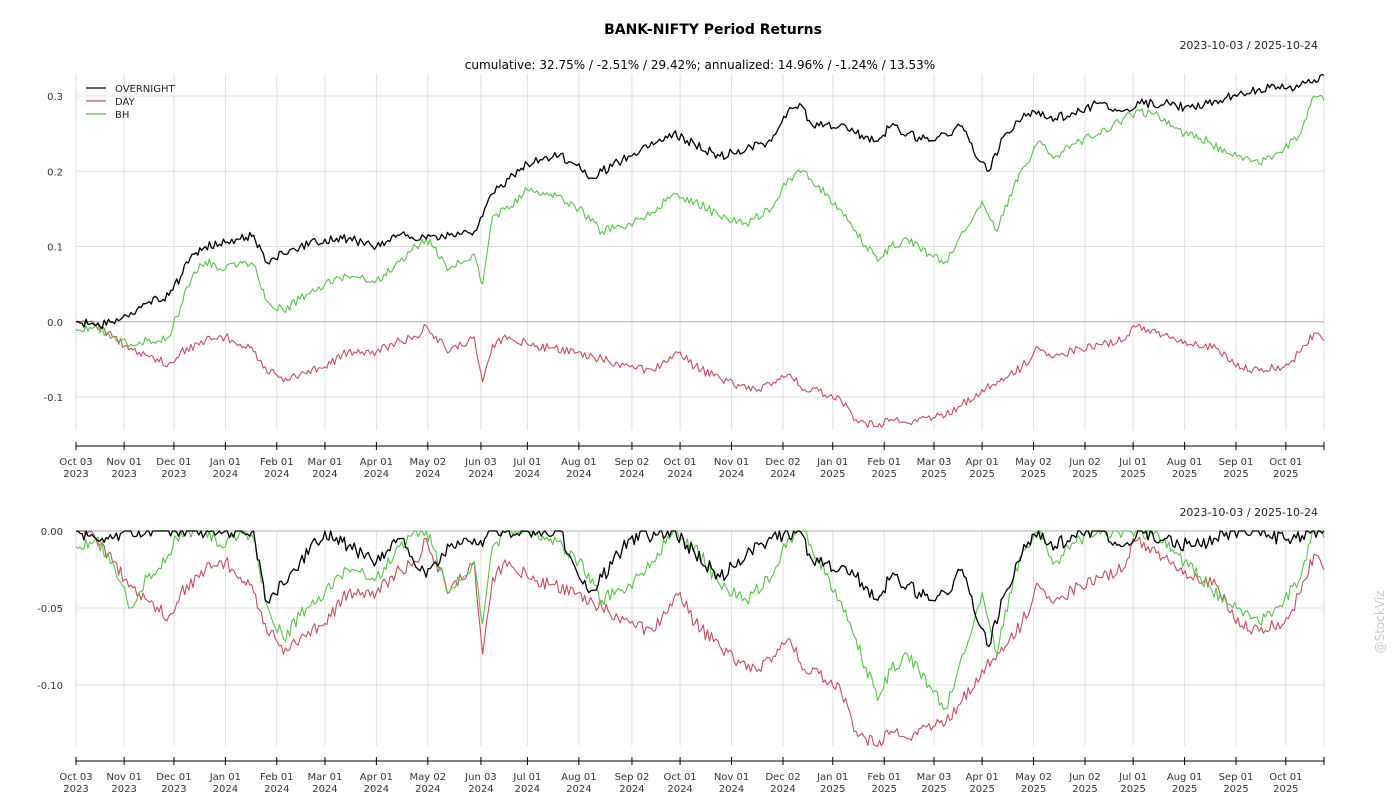  What do you see at coordinates (55, 97) in the screenshot?
I see `y-tick-label: 0.3` at bounding box center [55, 97].